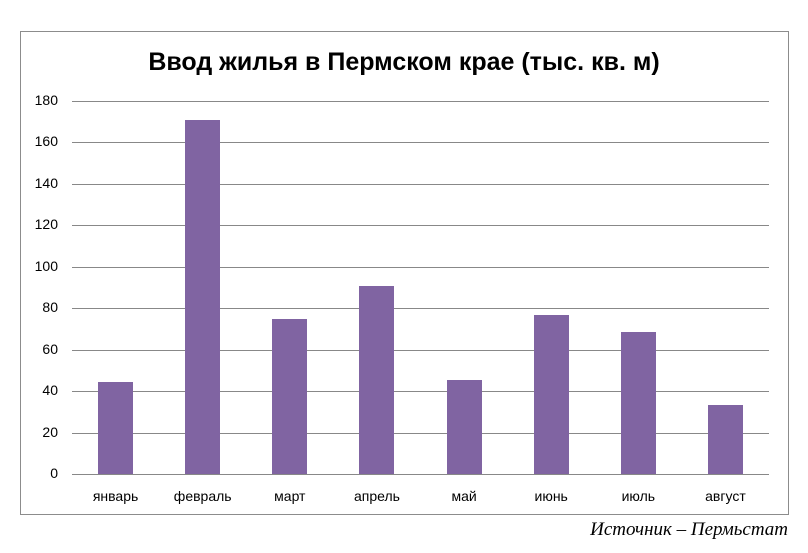  Describe the element at coordinates (115, 496) in the screenshot. I see `x-tick-label: январь` at that location.